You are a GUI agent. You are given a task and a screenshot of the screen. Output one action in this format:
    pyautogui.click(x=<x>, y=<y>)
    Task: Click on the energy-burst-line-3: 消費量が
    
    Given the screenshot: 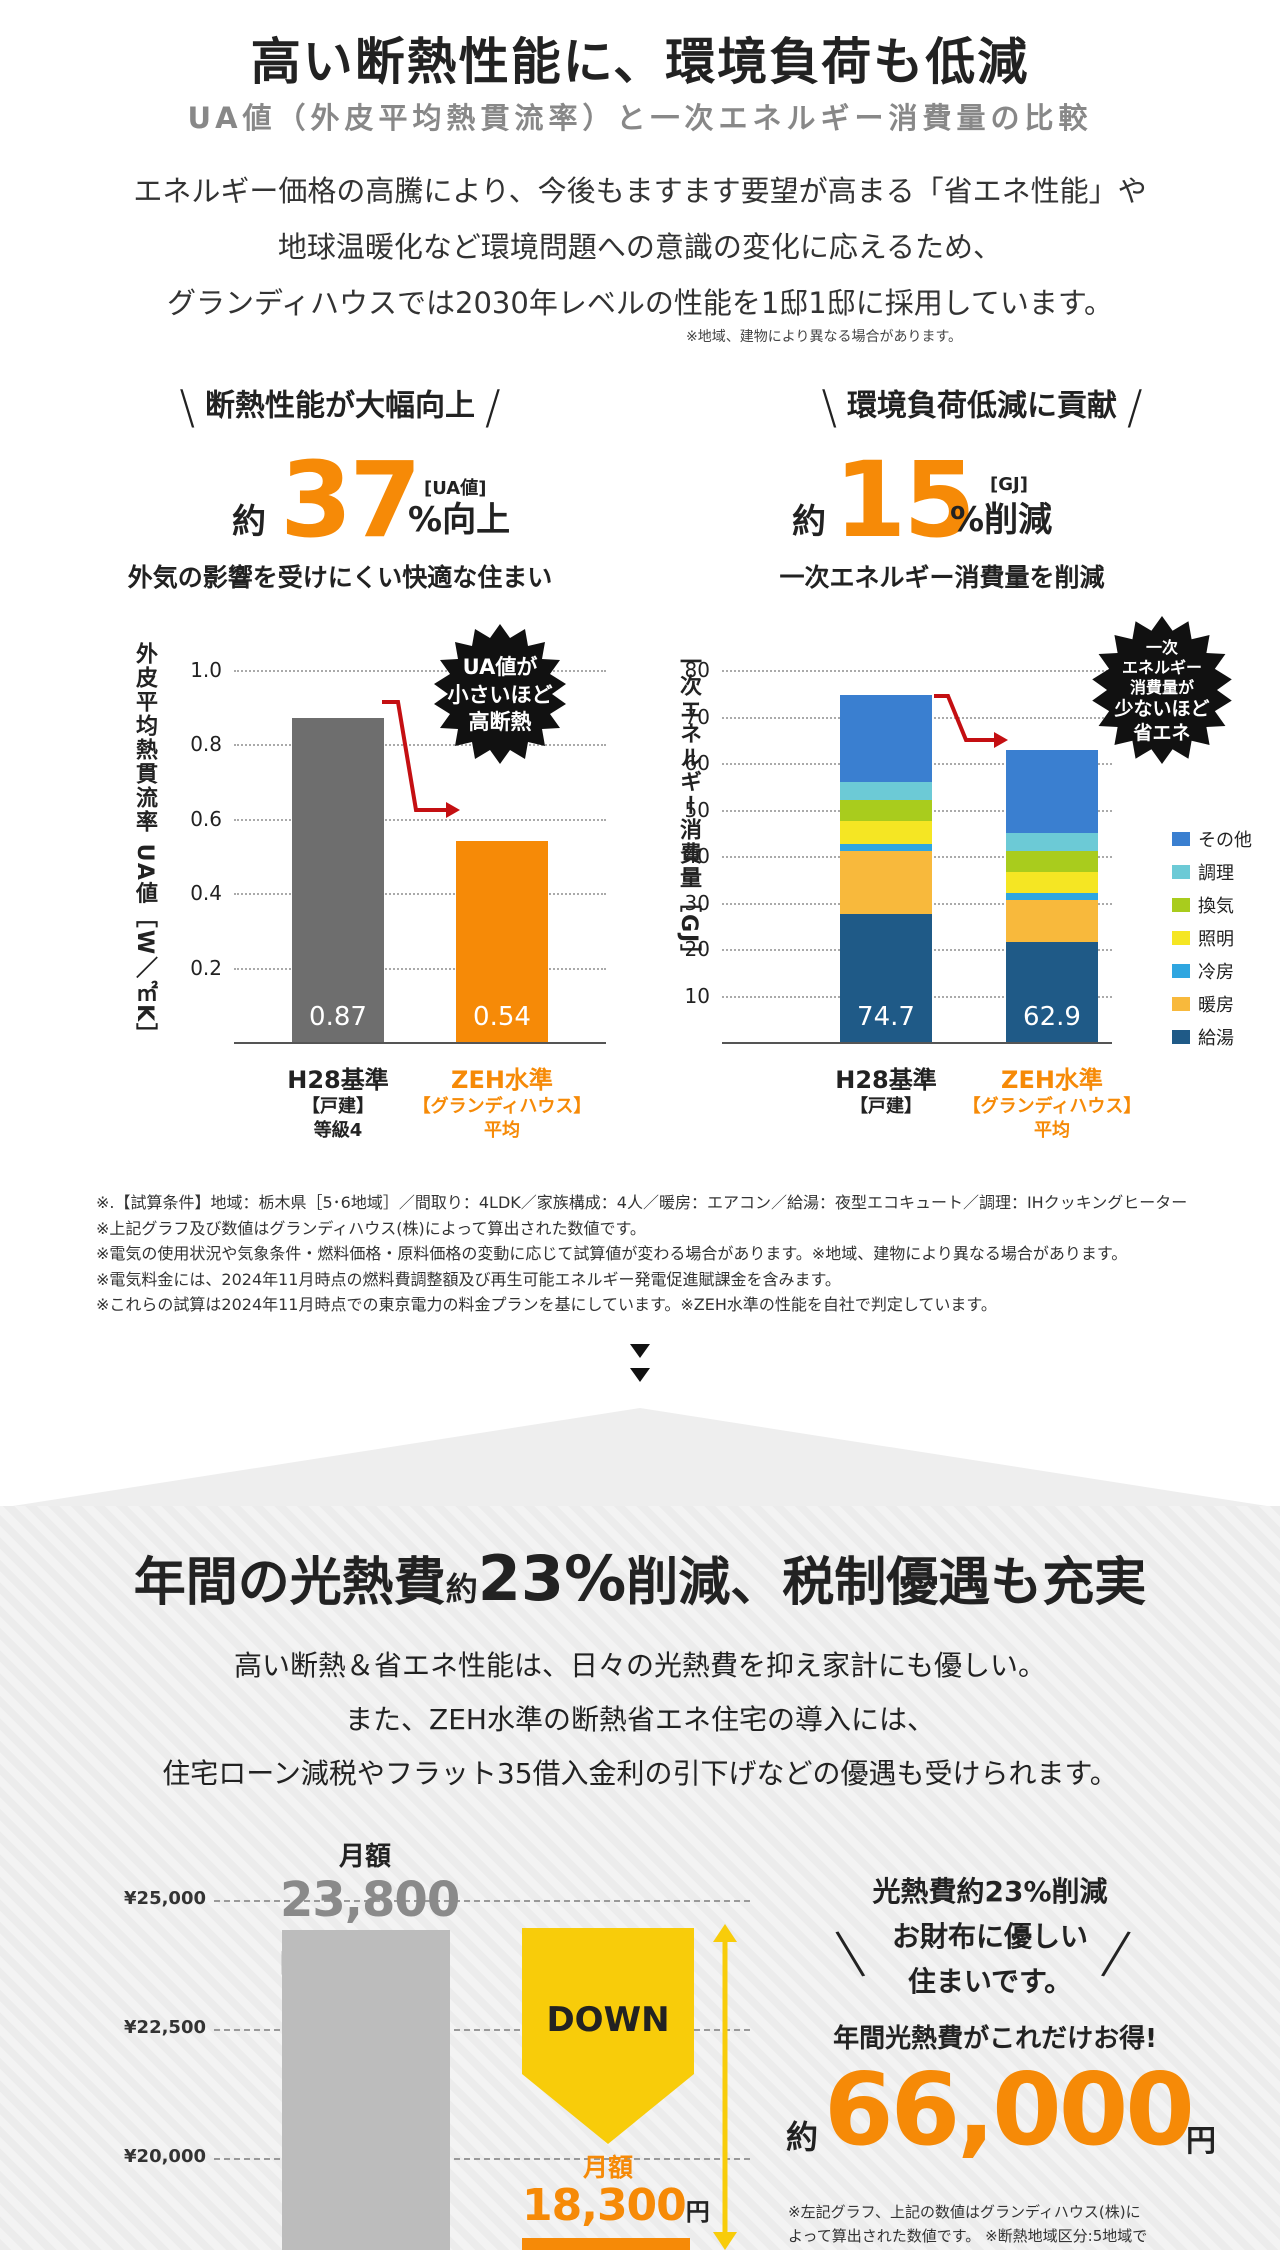 What is the action you would take?
    pyautogui.click(x=1161, y=687)
    